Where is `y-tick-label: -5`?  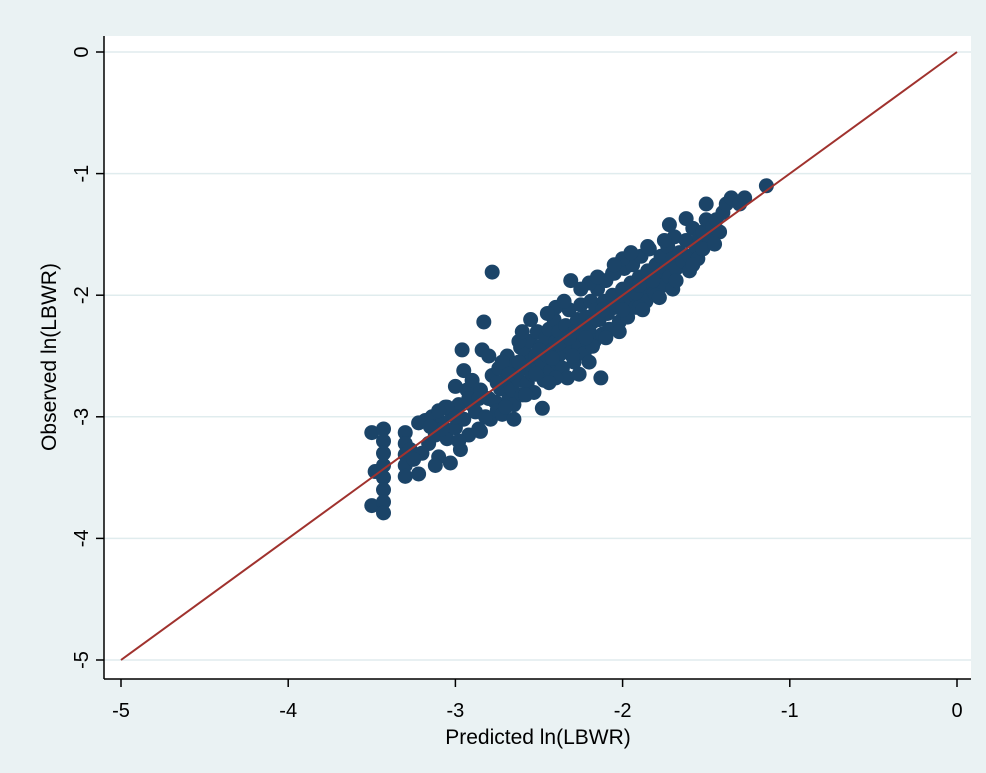 y-tick-label: -5 is located at coordinates (82, 660).